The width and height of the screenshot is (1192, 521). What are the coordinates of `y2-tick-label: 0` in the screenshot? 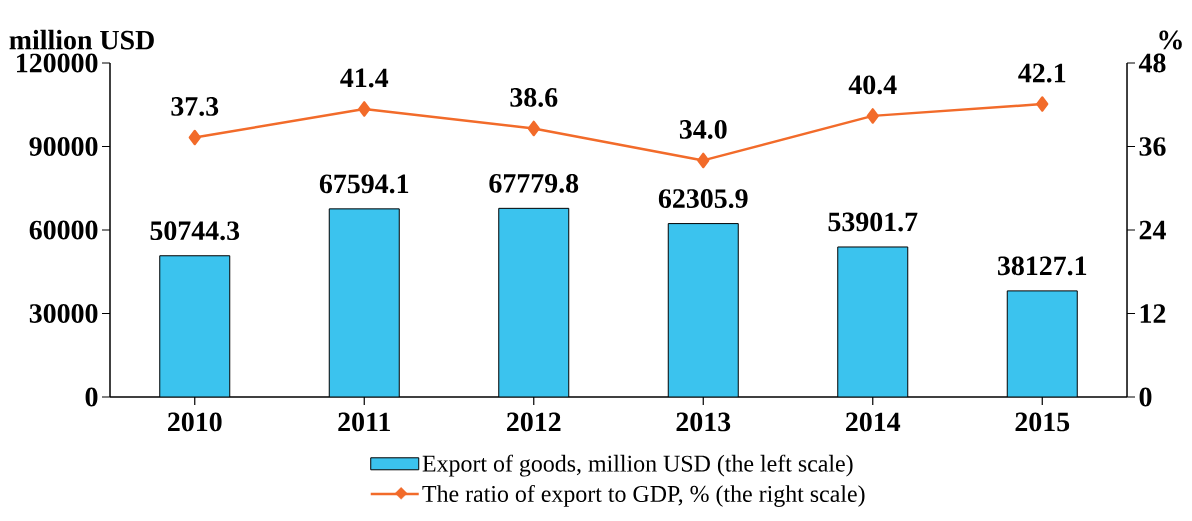 It's located at (1145, 397).